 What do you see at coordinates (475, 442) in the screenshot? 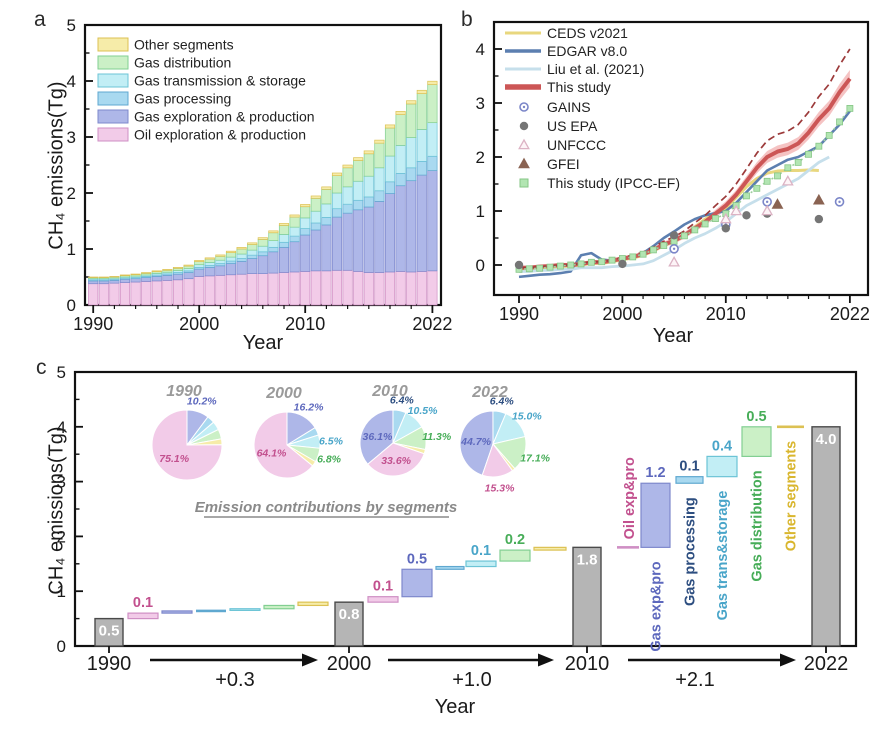
I see `pie-percent-label: 44.7%` at bounding box center [475, 442].